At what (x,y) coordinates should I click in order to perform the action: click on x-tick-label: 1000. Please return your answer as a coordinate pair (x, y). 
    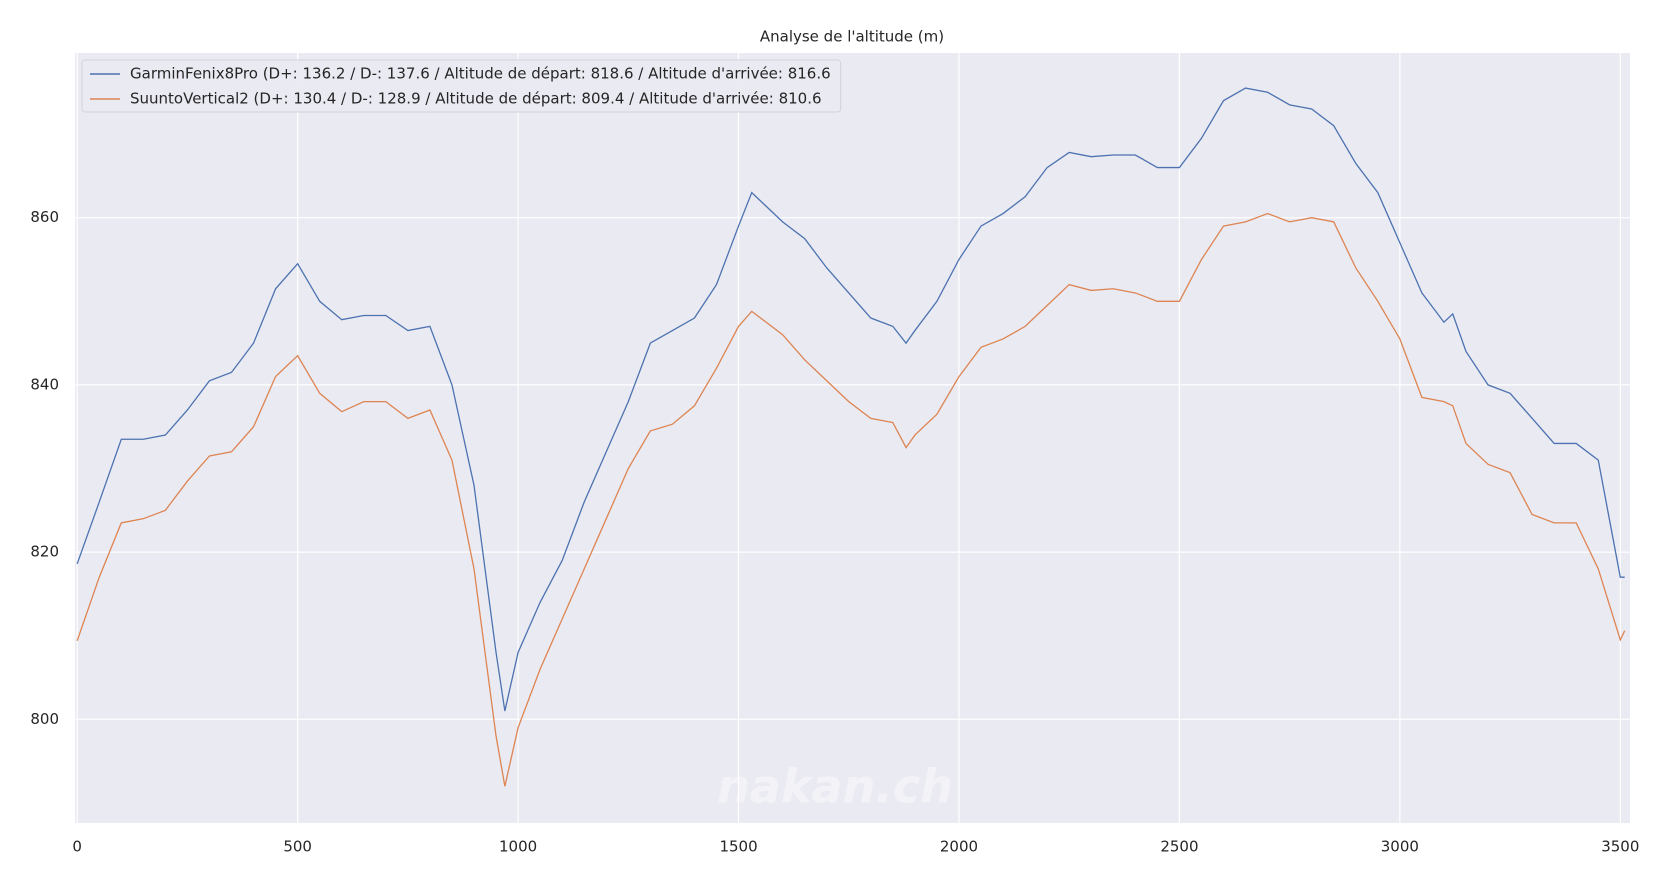
    Looking at the image, I should click on (518, 847).